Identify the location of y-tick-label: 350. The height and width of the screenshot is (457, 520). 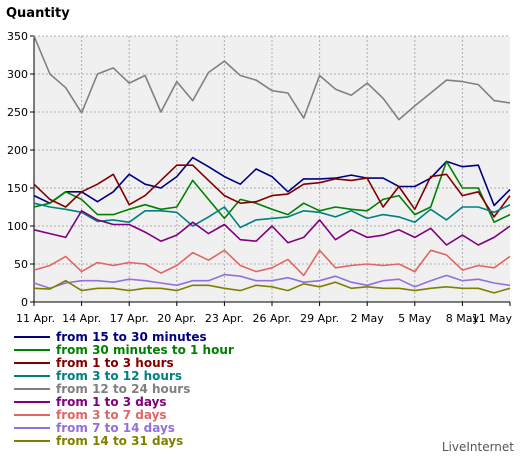
(17, 36).